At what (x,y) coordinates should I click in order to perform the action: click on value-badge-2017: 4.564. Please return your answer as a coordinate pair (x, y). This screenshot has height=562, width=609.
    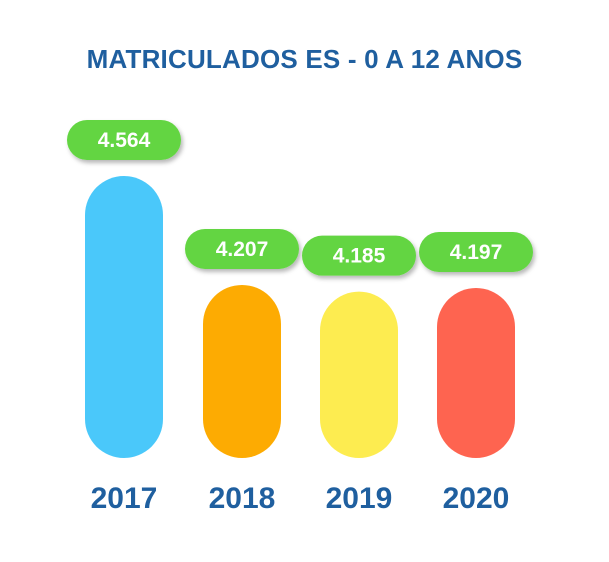
    Looking at the image, I should click on (124, 140).